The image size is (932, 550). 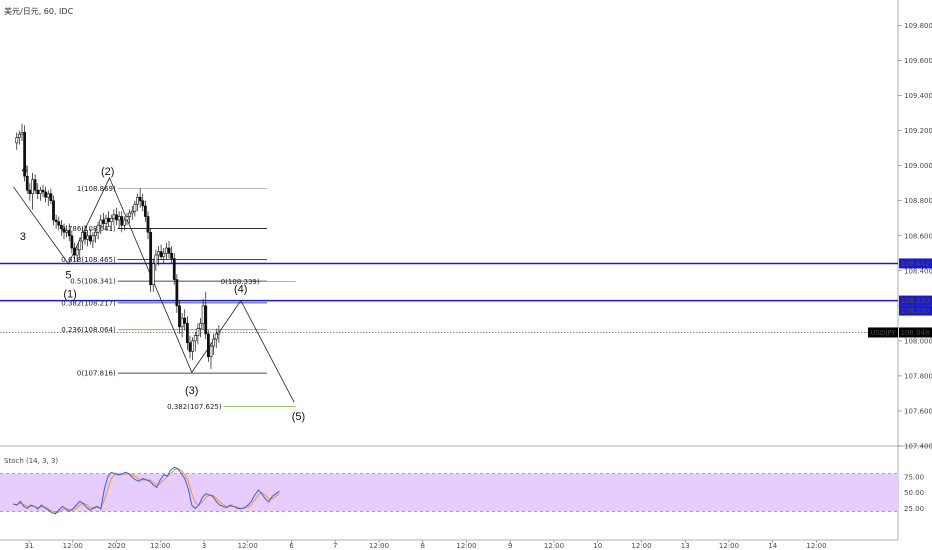 What do you see at coordinates (69, 295) in the screenshot?
I see `wave-label: (1)` at bounding box center [69, 295].